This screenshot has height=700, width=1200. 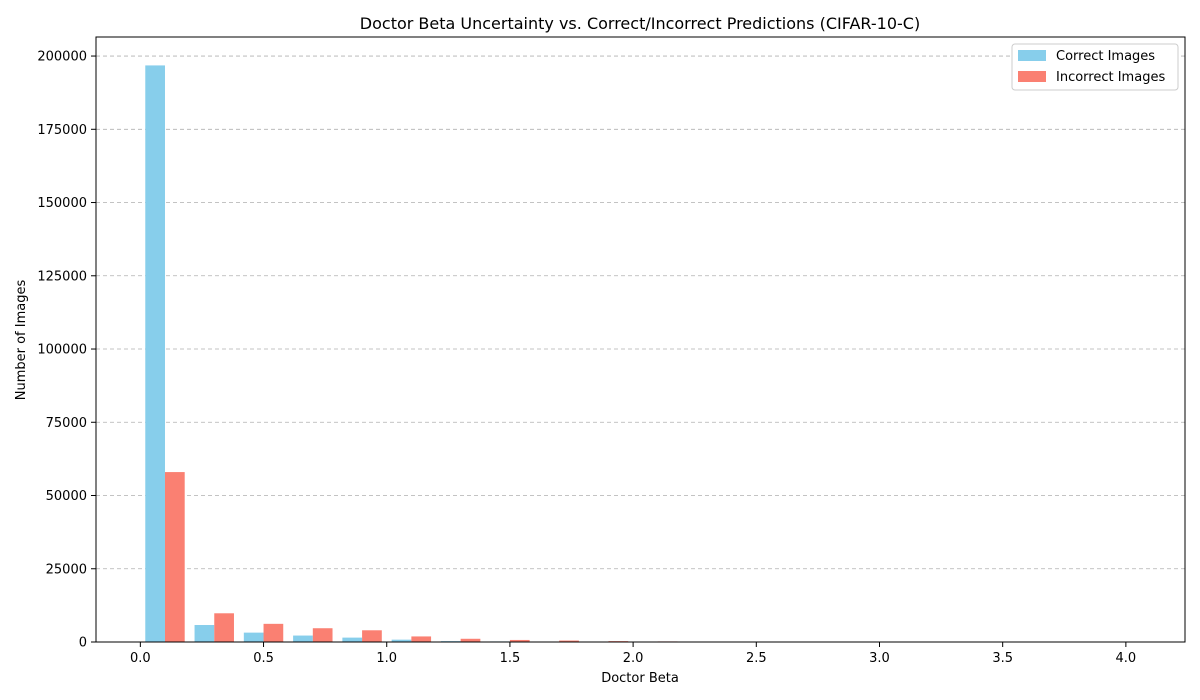 What do you see at coordinates (510, 658) in the screenshot?
I see `x-tick-label: 1.5` at bounding box center [510, 658].